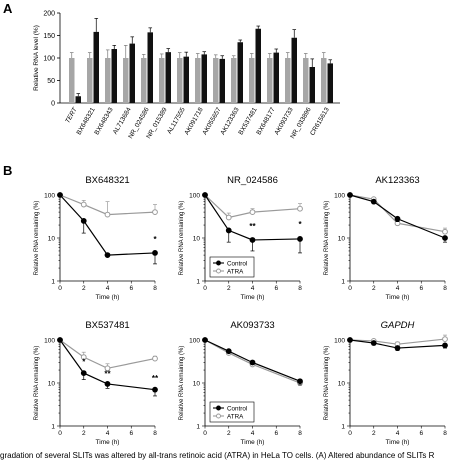 The image size is (474, 463). What do you see at coordinates (131, 288) in the screenshot?
I see `panel-b1-x-tick-label: 6` at bounding box center [131, 288].